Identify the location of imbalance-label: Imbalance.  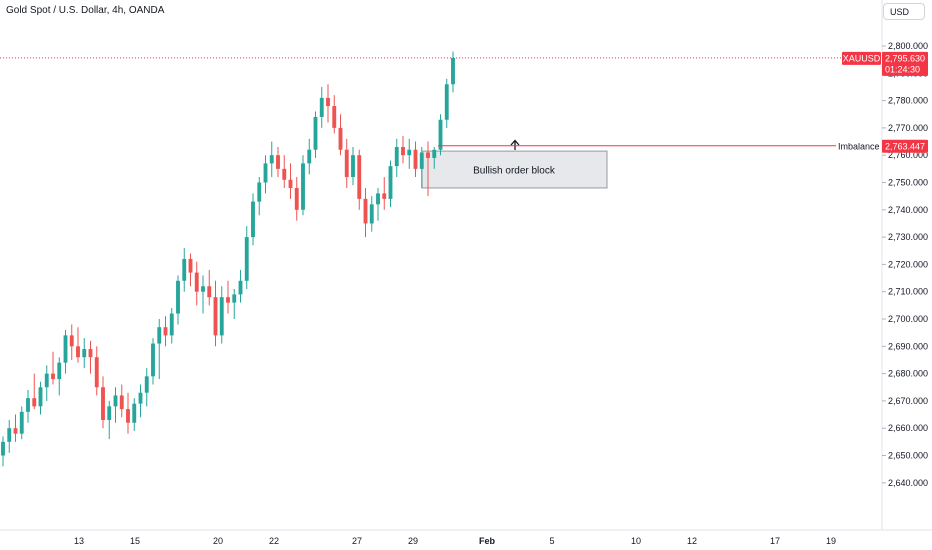
(859, 146).